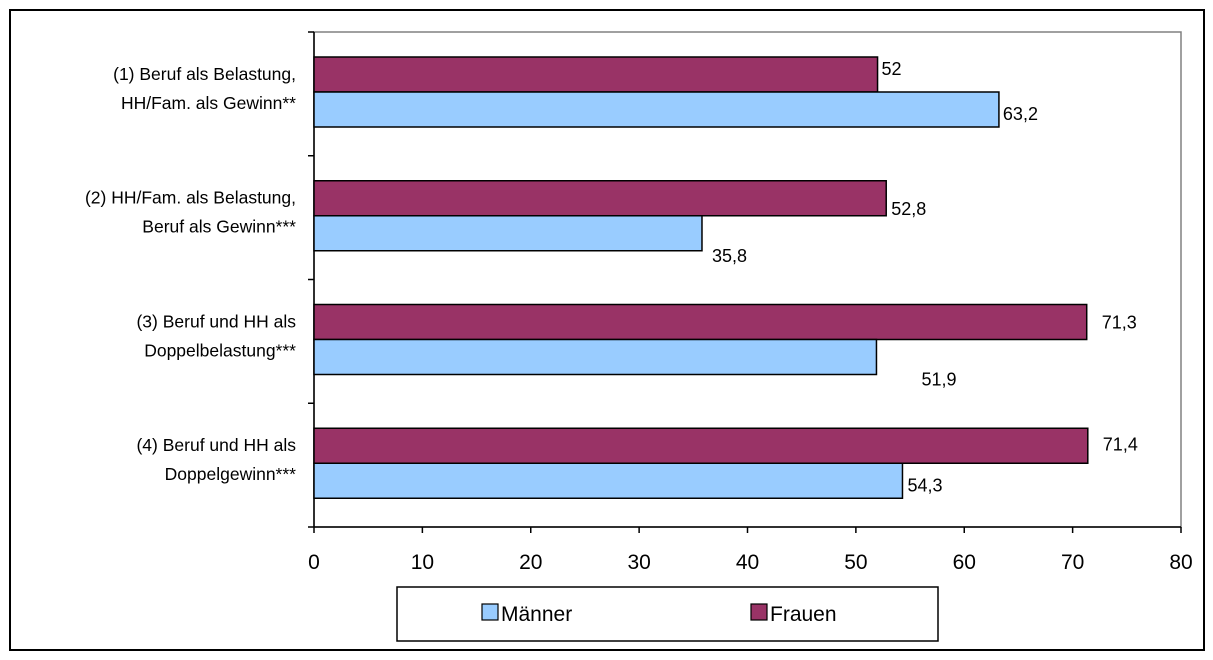 The width and height of the screenshot is (1213, 660). I want to click on legend-label-maenner: Männer, so click(536, 614).